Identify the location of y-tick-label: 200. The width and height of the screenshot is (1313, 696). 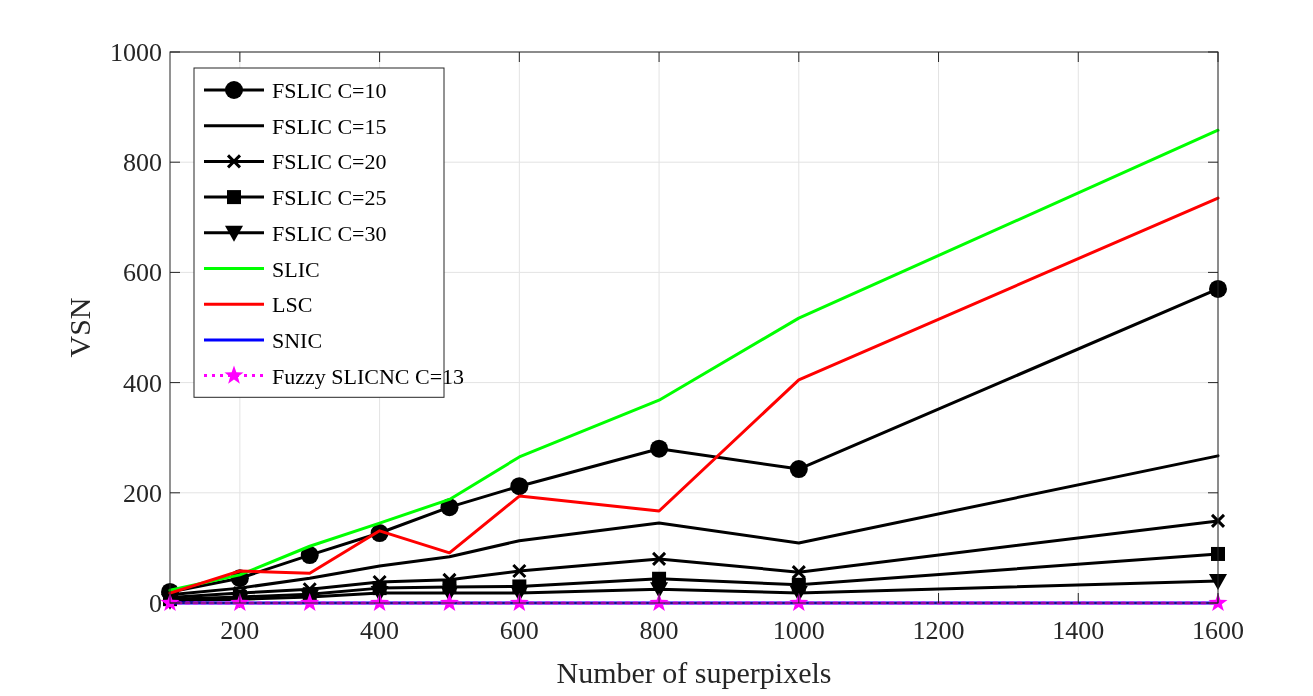
(142, 493).